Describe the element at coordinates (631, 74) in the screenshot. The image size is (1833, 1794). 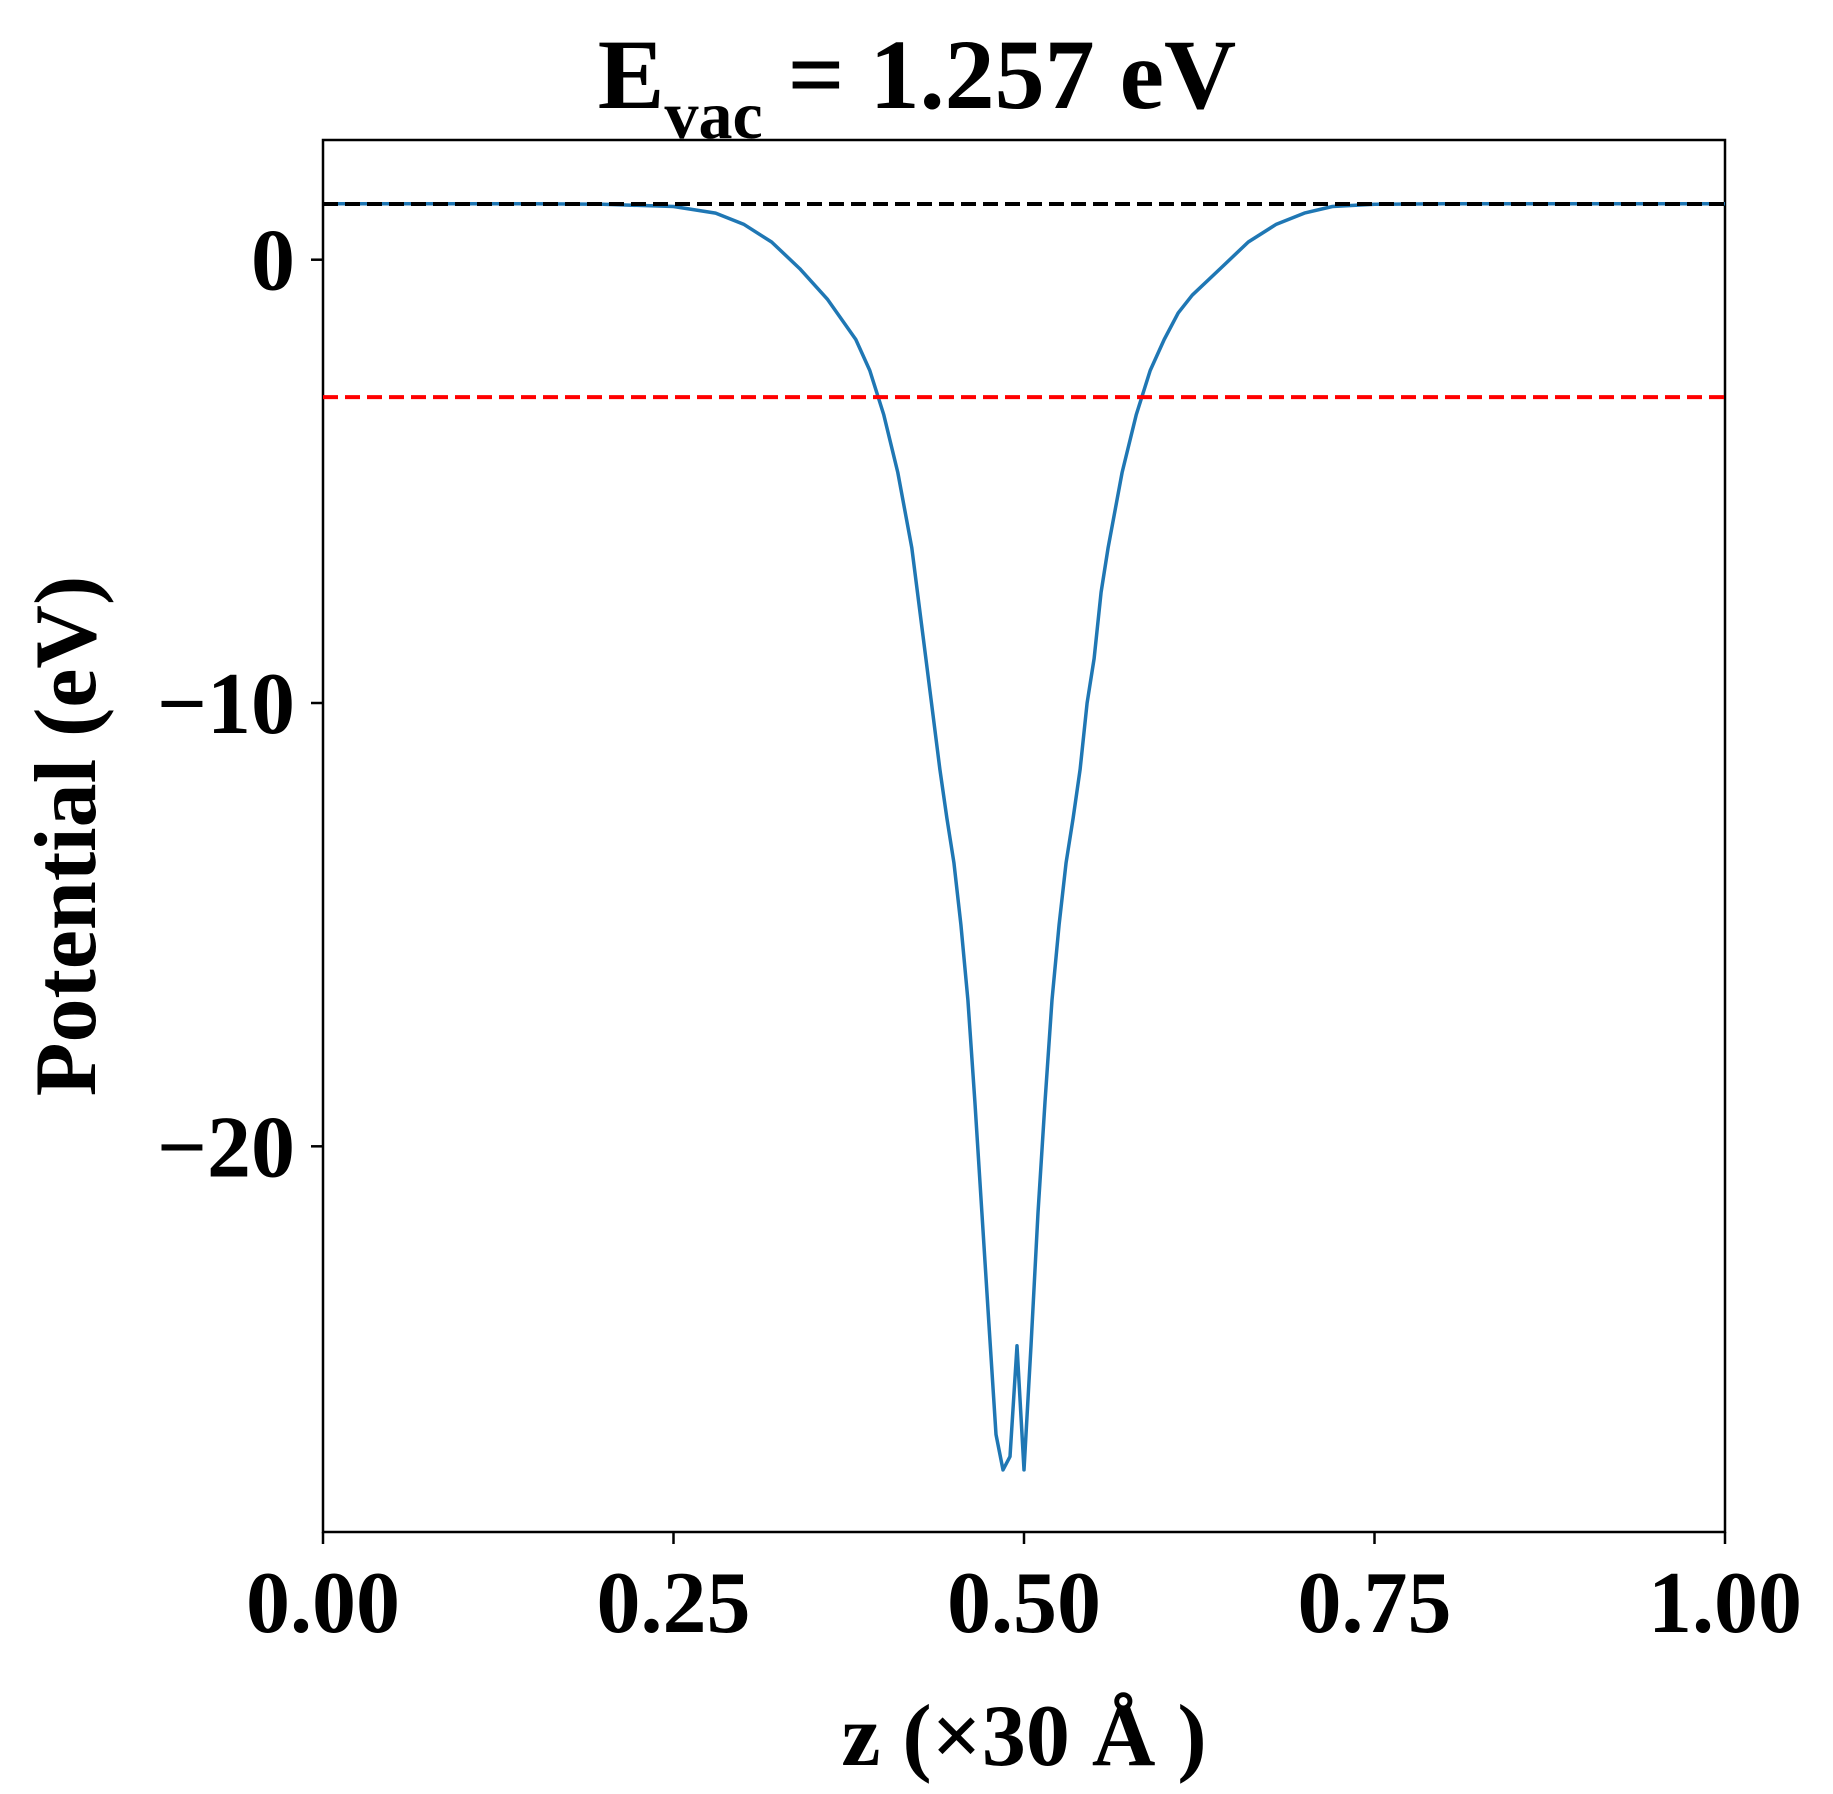
I see `title-main: E` at that location.